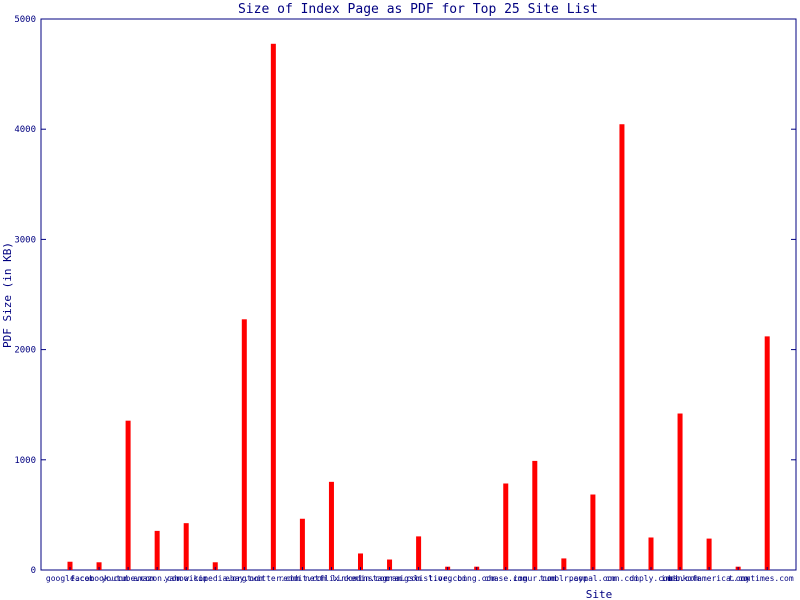  What do you see at coordinates (506, 578) in the screenshot?
I see `x-tick-label: chase.com` at bounding box center [506, 578].